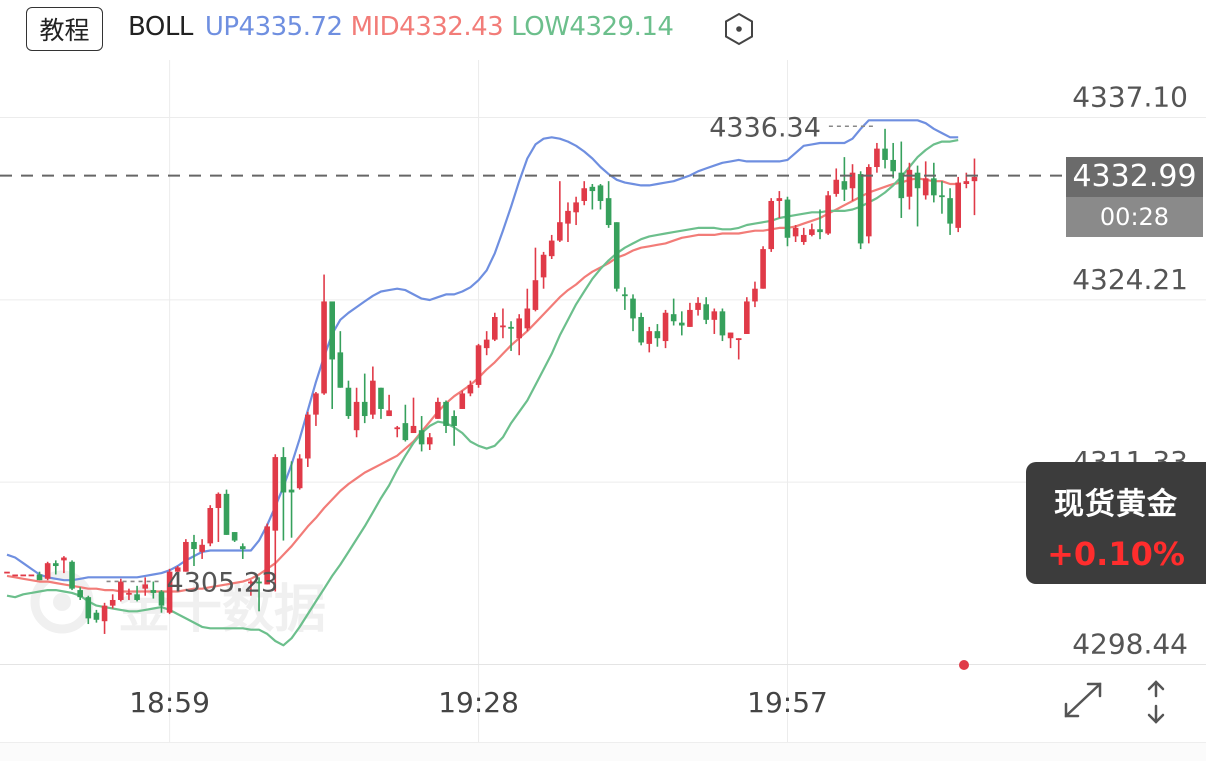 Image resolution: width=1206 pixels, height=761 pixels. What do you see at coordinates (1130, 97) in the screenshot?
I see `y-tick-label: 4337.10` at bounding box center [1130, 97].